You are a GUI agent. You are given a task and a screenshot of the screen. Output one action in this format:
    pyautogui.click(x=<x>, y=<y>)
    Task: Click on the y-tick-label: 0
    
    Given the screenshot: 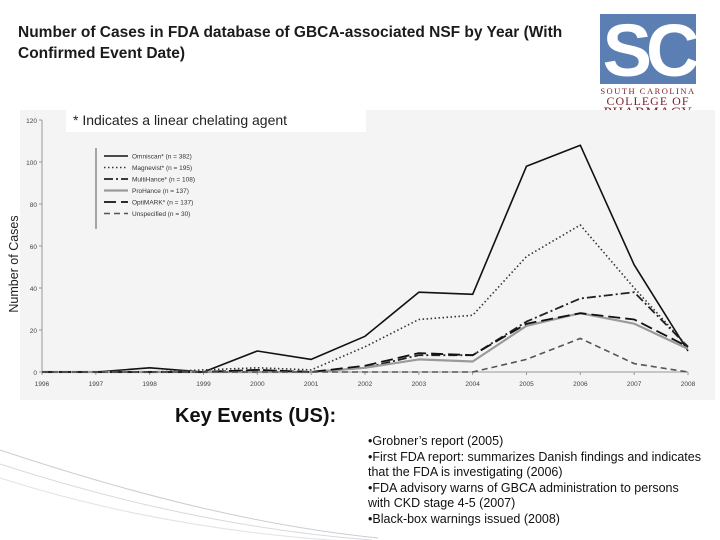 What is the action you would take?
    pyautogui.click(x=35, y=373)
    